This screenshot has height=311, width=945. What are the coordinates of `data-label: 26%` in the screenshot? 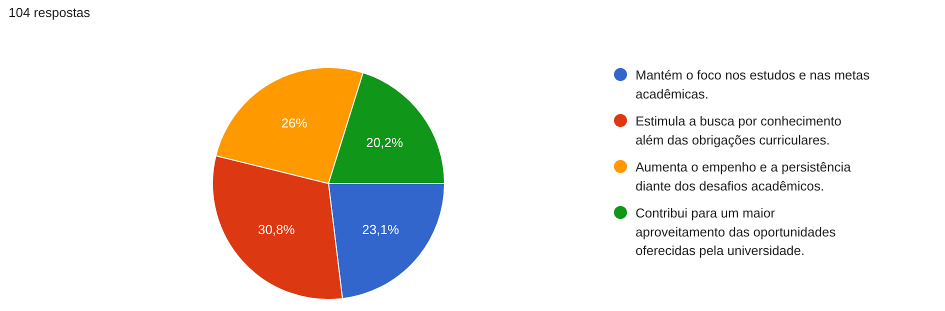 It's located at (294, 122).